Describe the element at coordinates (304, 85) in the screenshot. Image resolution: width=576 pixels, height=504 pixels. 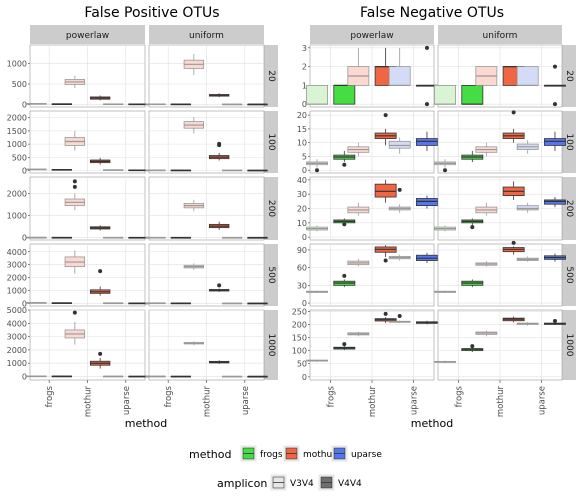
I see `y-tick-label: 1` at that location.